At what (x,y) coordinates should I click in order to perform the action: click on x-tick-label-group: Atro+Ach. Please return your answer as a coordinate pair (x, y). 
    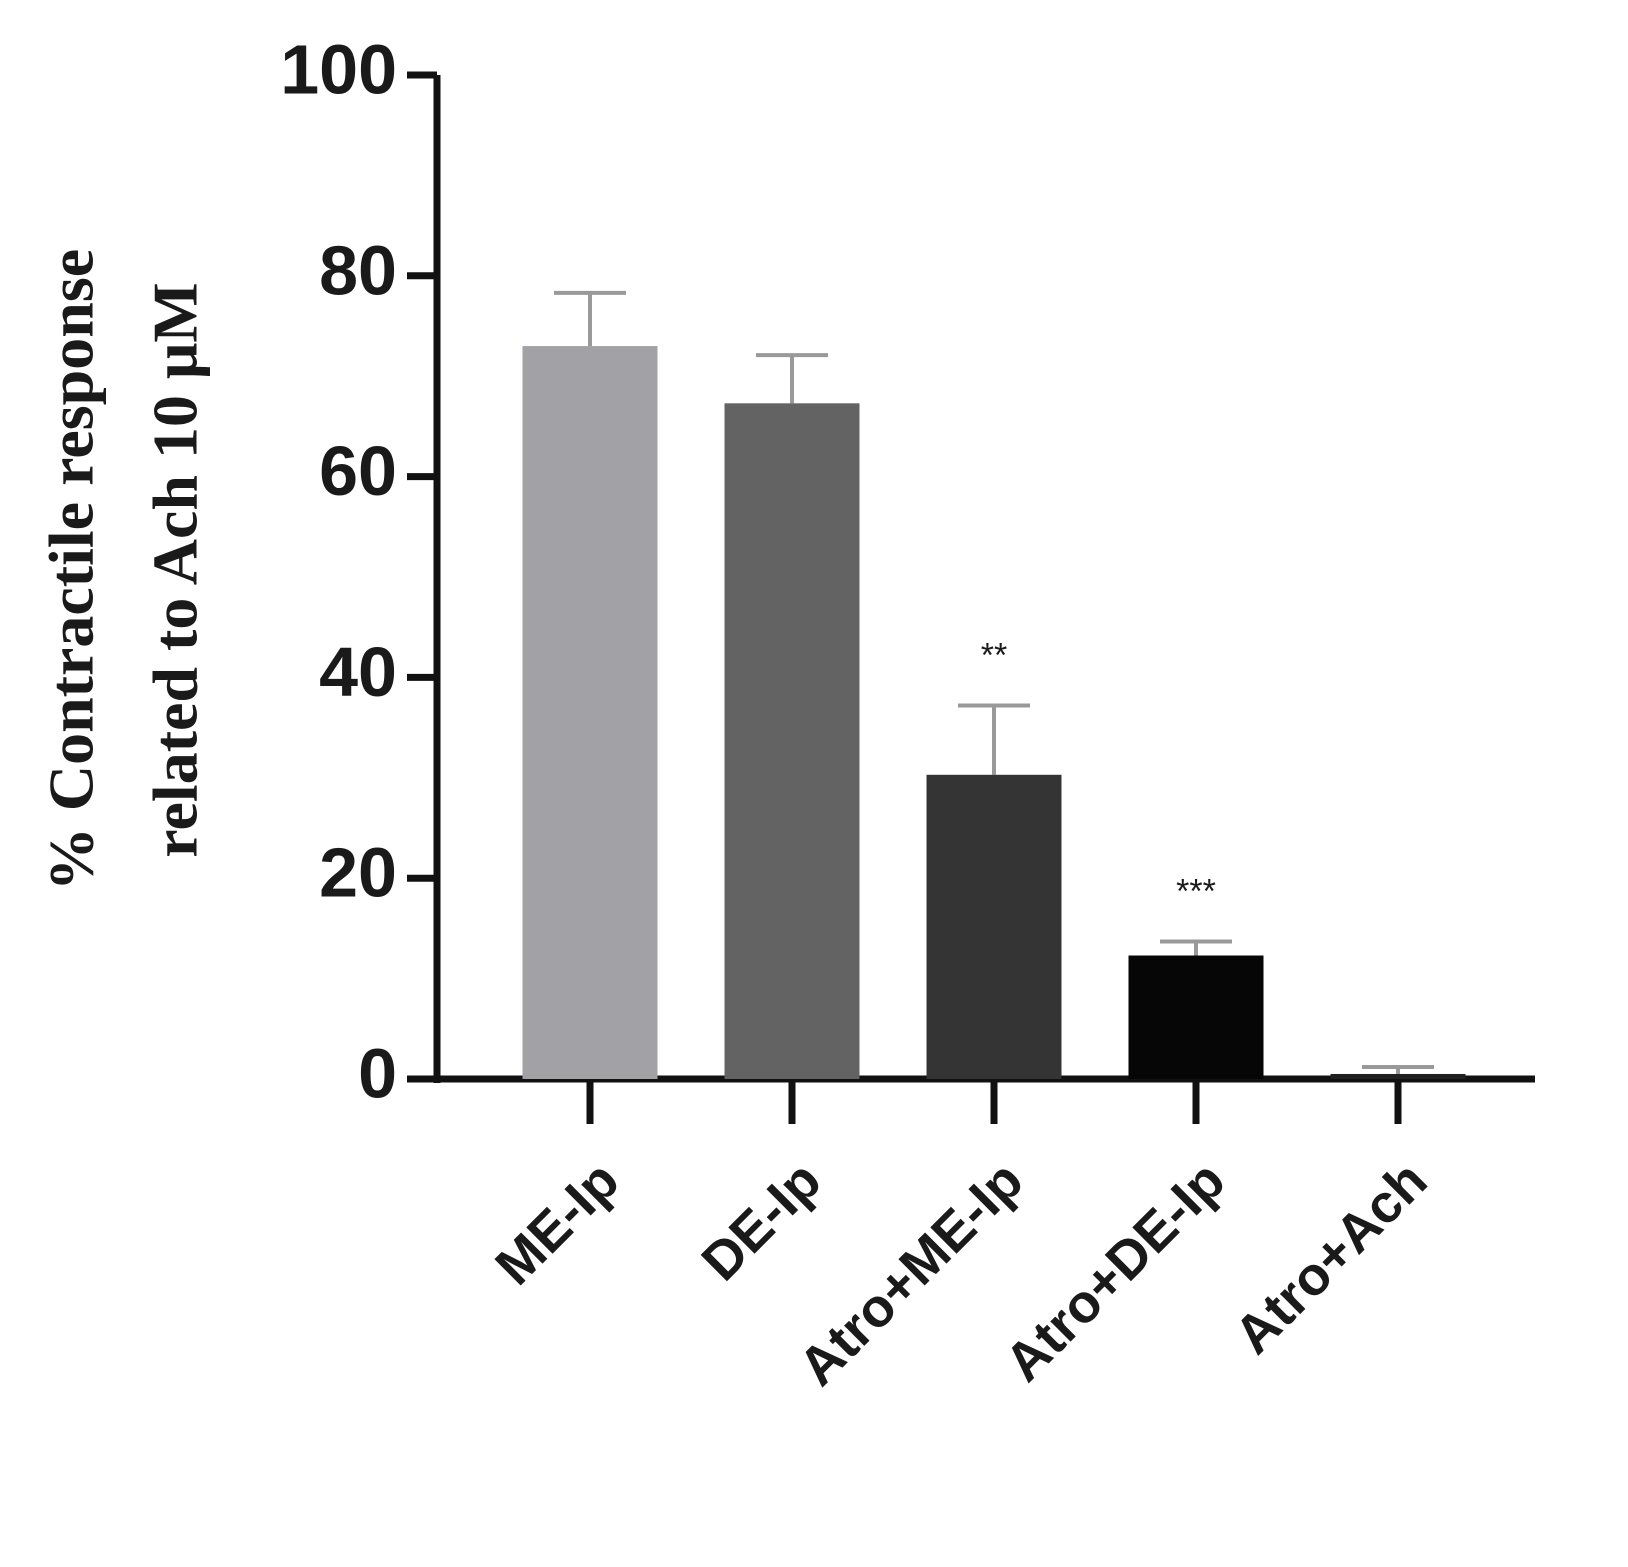
    Looking at the image, I should click on (1330, 1257).